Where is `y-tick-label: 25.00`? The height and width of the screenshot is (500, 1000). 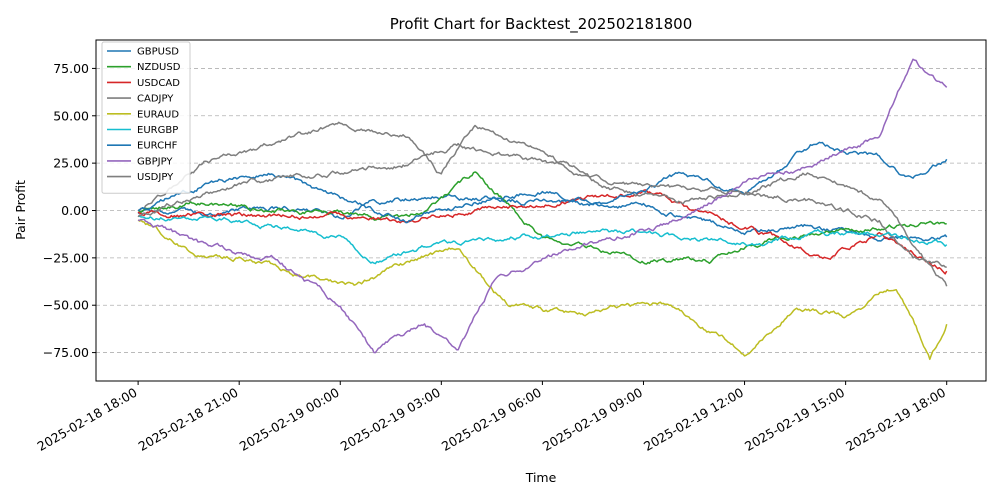
y-tick-label: 25.00 is located at coordinates (71, 163).